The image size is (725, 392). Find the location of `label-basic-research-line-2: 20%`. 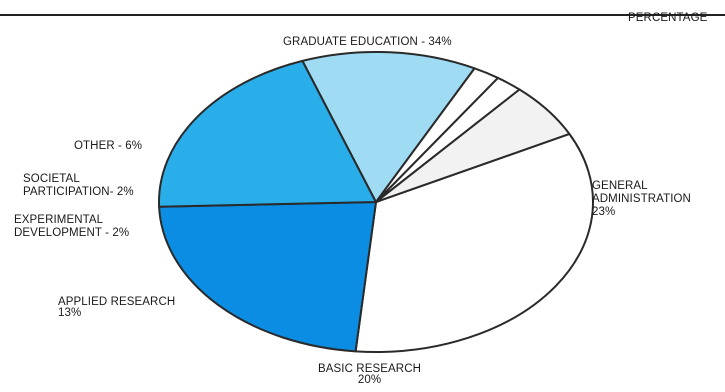

label-basic-research-line-2: 20% is located at coordinates (369, 380).